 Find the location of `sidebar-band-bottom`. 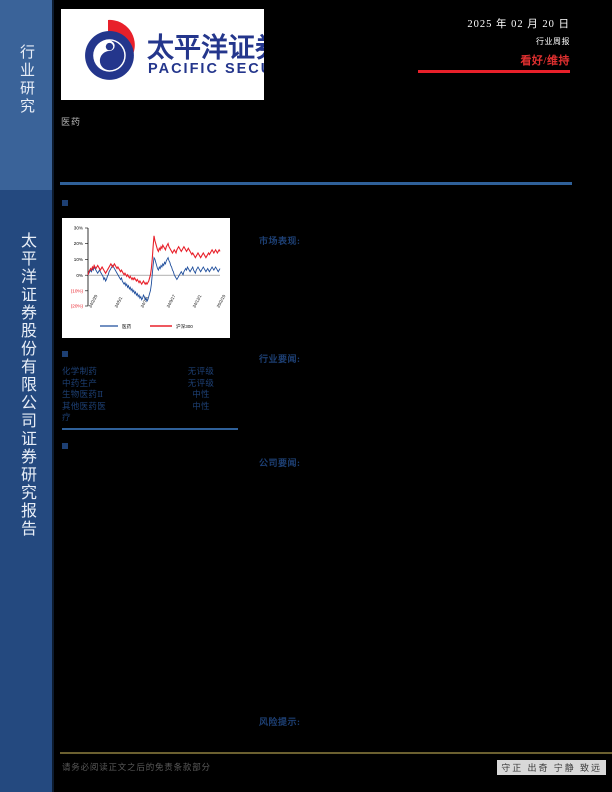

sidebar-band-bottom is located at coordinates (26, 491).